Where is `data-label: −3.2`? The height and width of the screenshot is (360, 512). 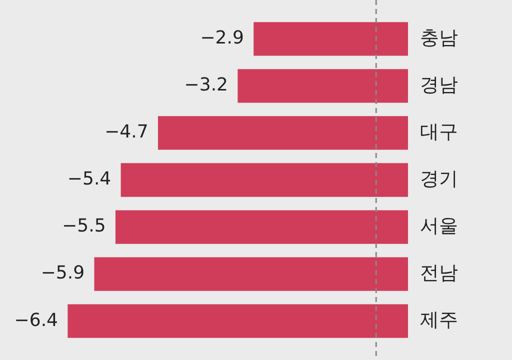 data-label: −3.2 is located at coordinates (206, 85).